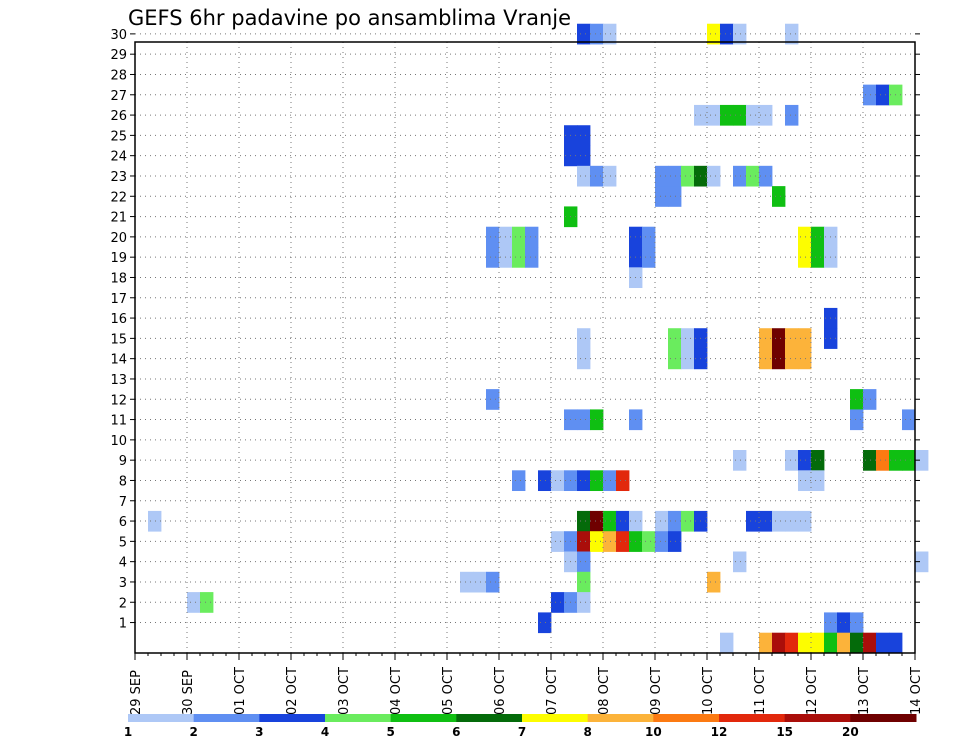 Image resolution: width=960 pixels, height=742 pixels. I want to click on y-tick-label: 1, so click(123, 624).